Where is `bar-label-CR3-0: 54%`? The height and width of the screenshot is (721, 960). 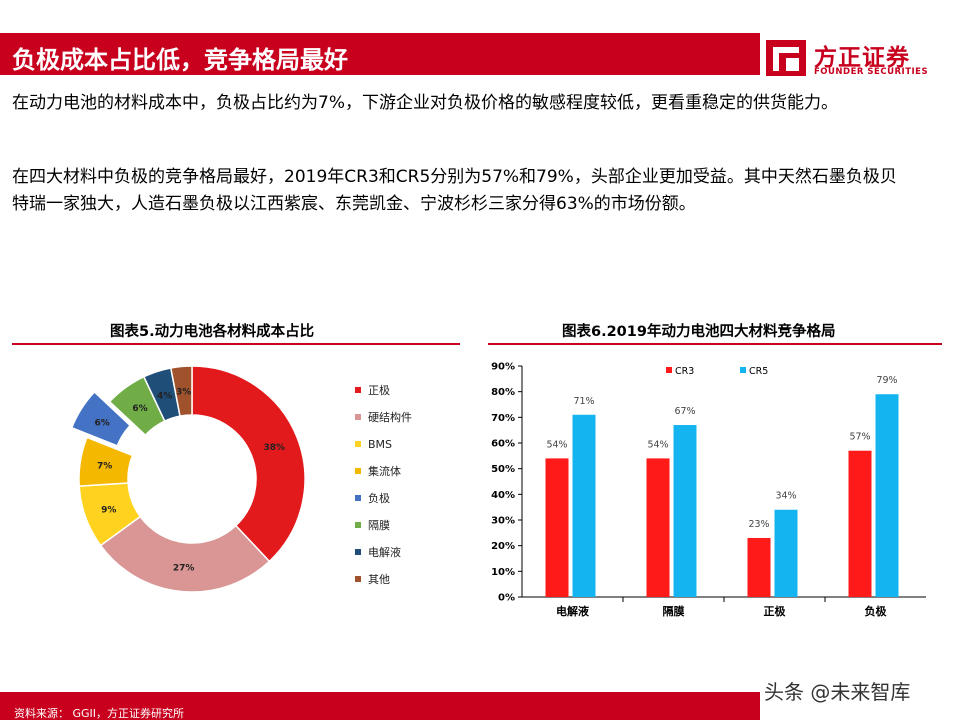
bar-label-CR3-0: 54% is located at coordinates (556, 444).